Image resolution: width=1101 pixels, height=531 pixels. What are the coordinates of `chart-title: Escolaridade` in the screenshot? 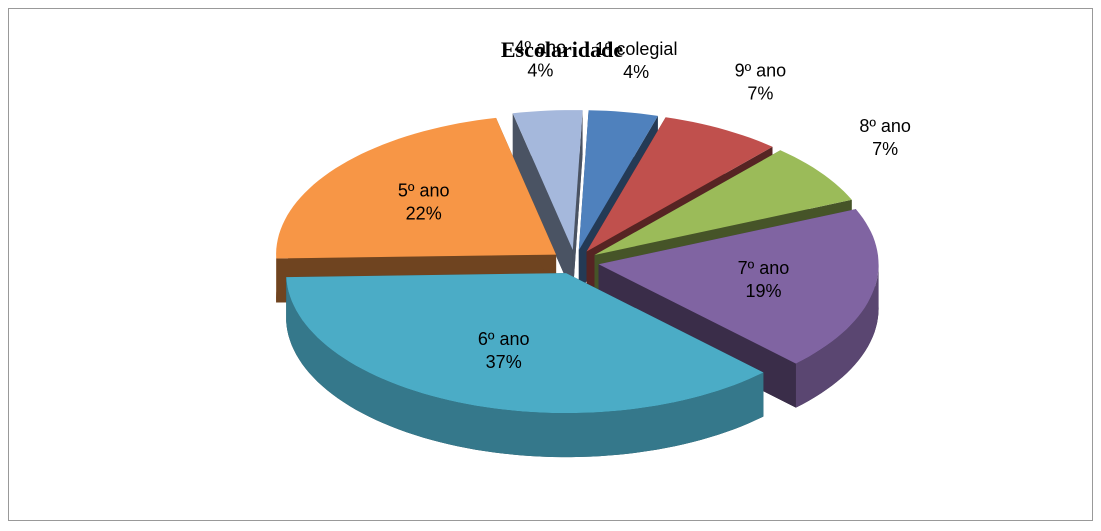 It's located at (562, 49).